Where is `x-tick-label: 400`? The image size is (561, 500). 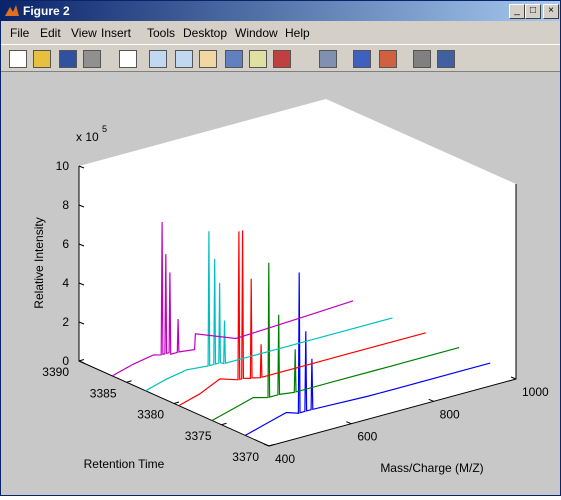 x-tick-label: 400 is located at coordinates (285, 459).